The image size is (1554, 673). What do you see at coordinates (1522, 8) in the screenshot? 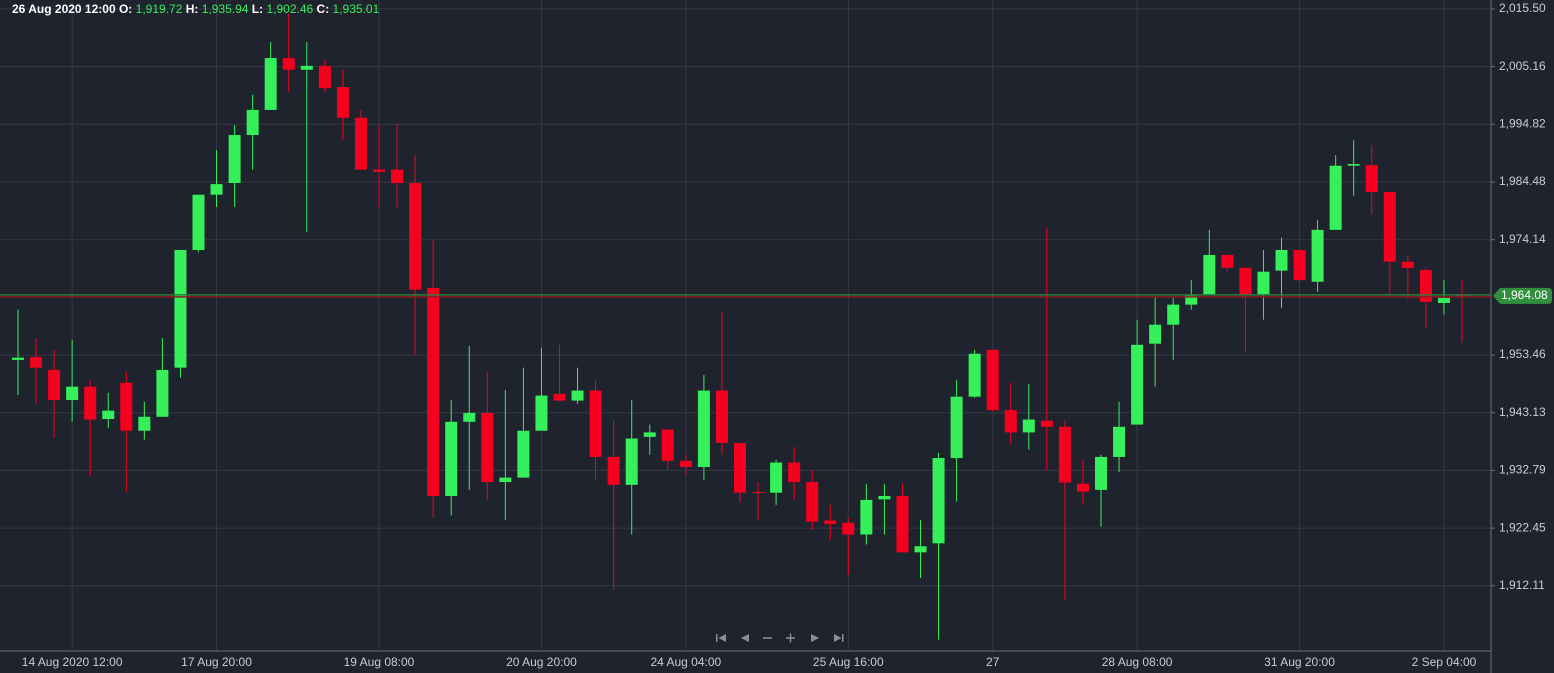
I see `y-tick-label: 2,015.50` at bounding box center [1522, 8].